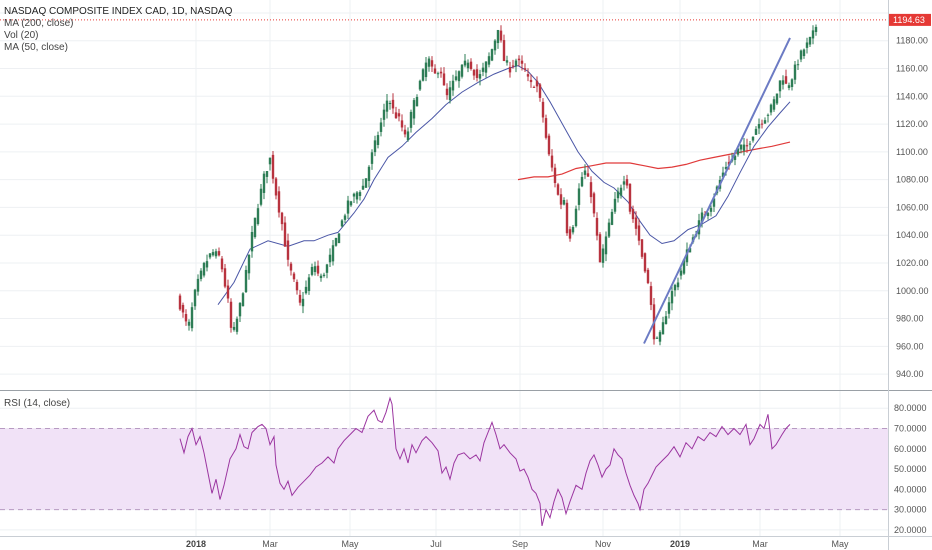  I want to click on trendline, so click(717, 190).